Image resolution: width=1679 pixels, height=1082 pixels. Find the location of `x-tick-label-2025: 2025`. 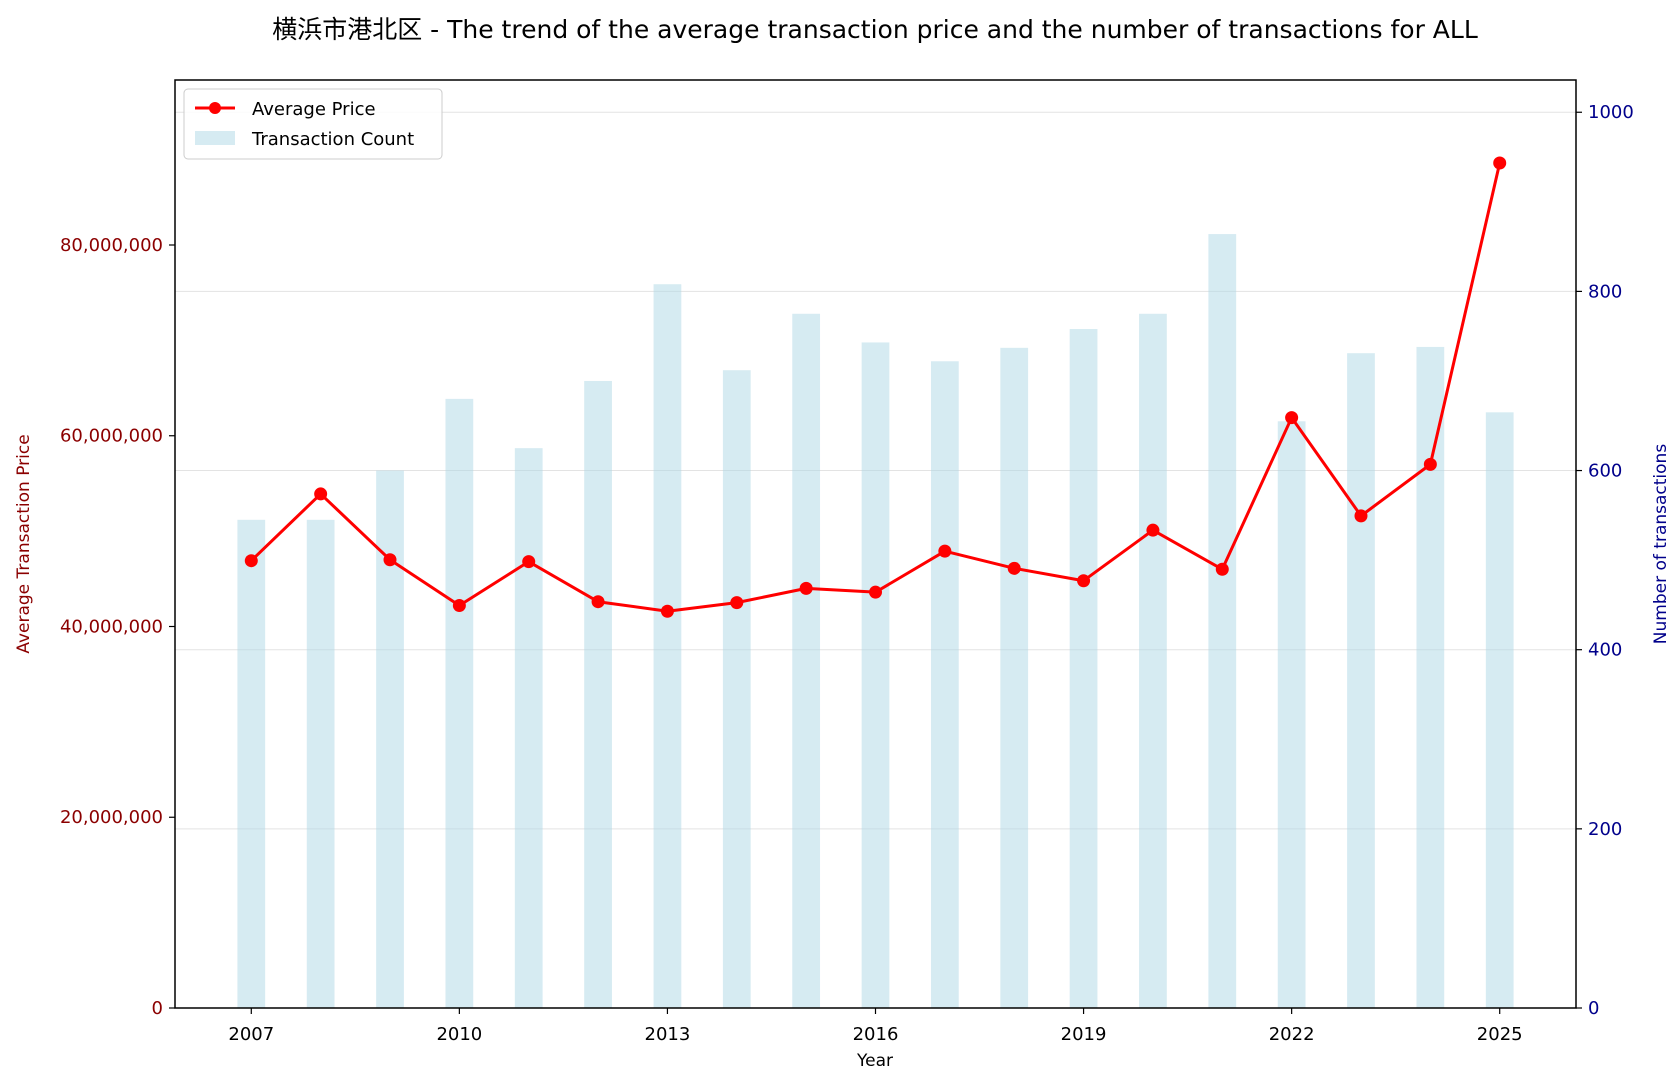

x-tick-label-2025: 2025 is located at coordinates (1500, 1034).